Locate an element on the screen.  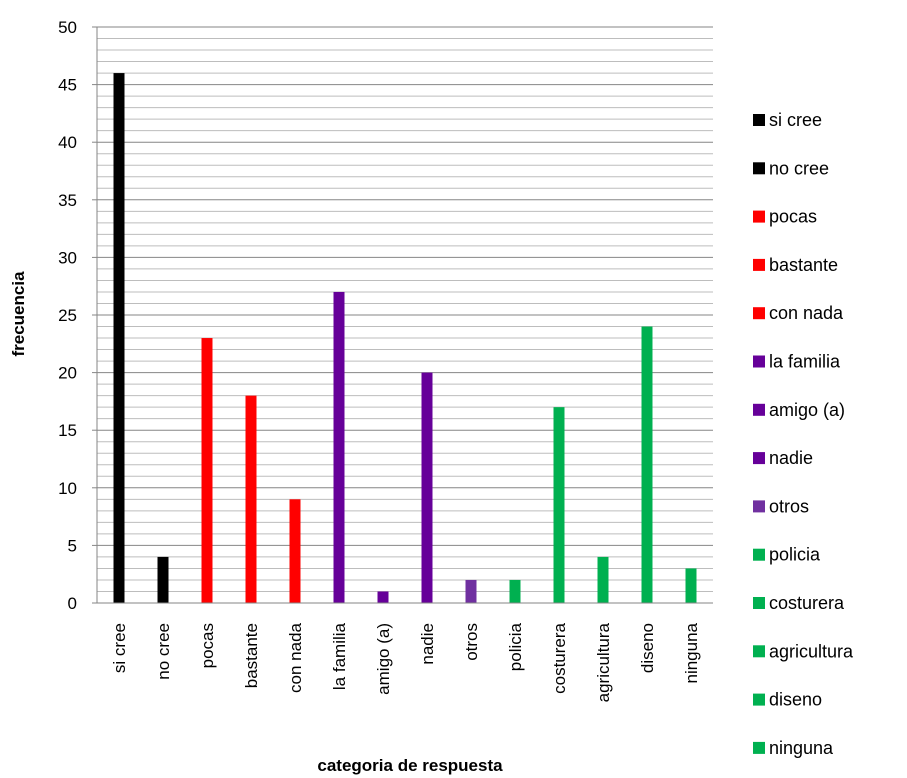
x-tick-label: otros is located at coordinates (471, 642).